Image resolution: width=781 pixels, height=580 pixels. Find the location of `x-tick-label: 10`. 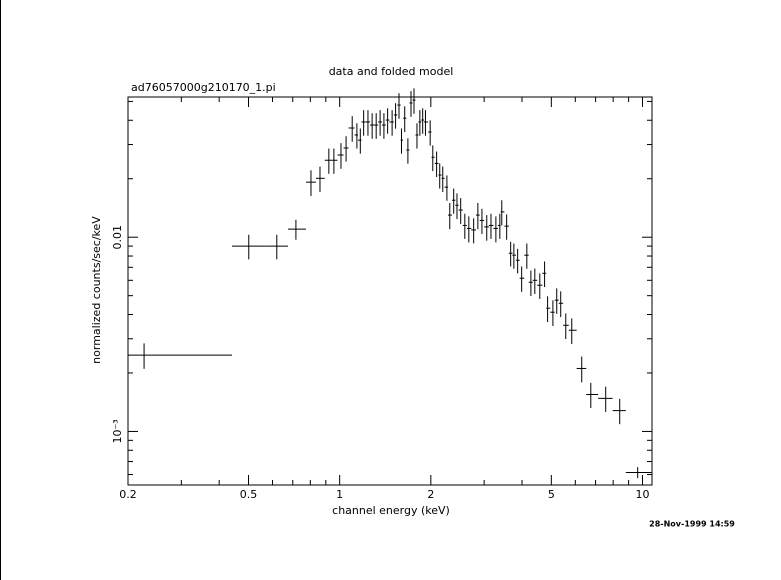

x-tick-label: 10 is located at coordinates (642, 494).